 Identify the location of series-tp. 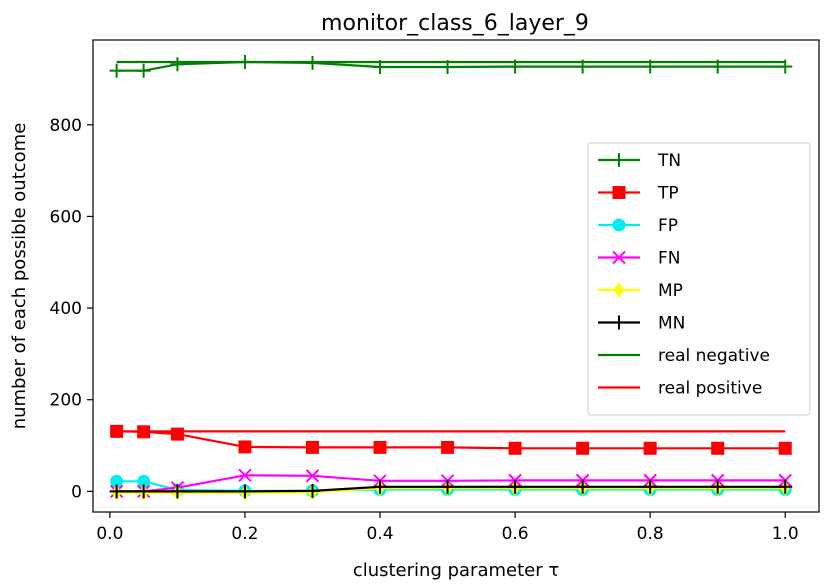
(451, 439).